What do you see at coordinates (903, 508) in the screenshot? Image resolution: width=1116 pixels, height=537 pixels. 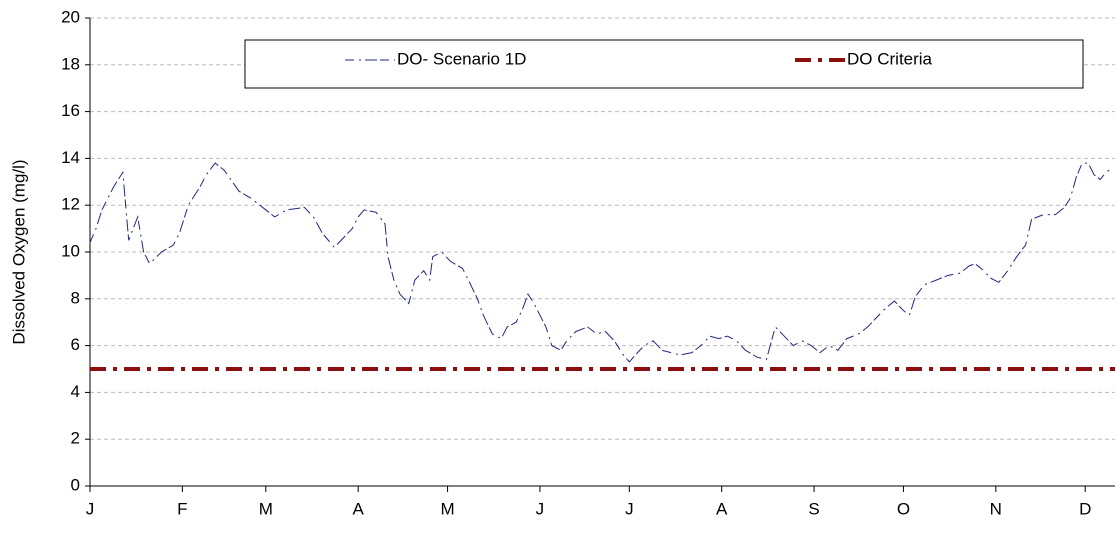 I see `x-tick-label: O` at bounding box center [903, 508].